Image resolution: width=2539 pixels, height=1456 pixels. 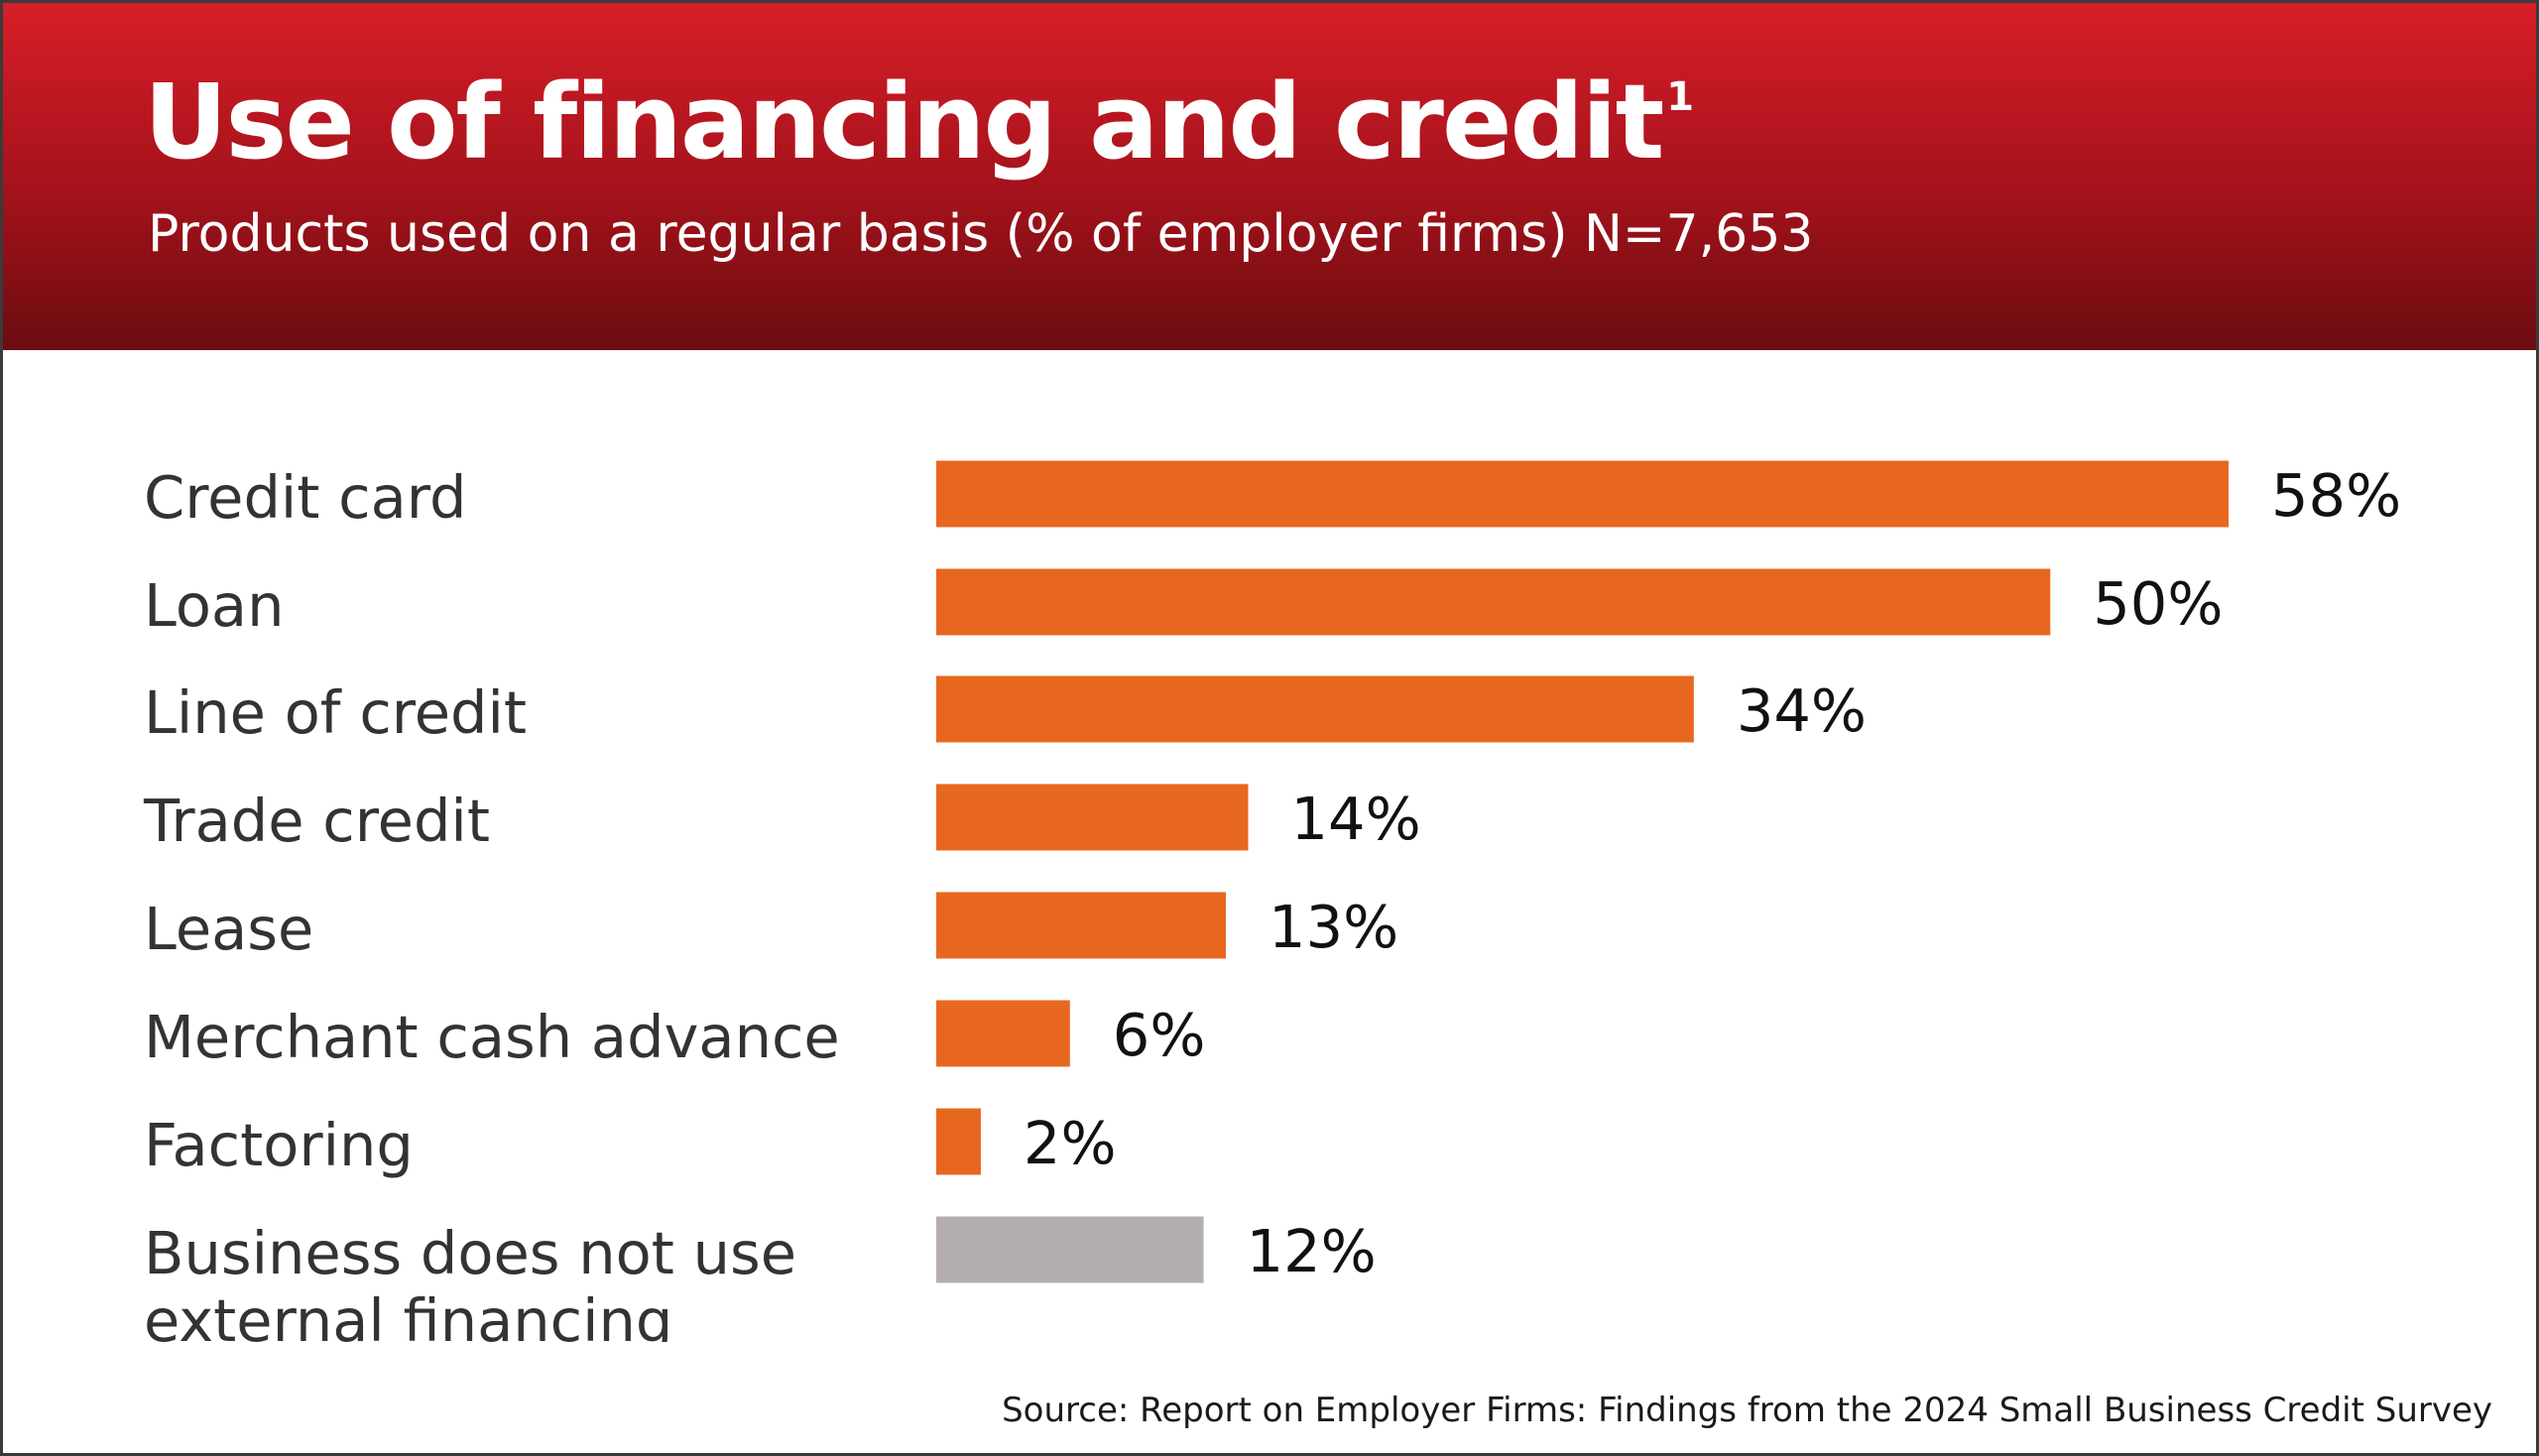 I want to click on value-label-lease: 13%, so click(x=1333, y=927).